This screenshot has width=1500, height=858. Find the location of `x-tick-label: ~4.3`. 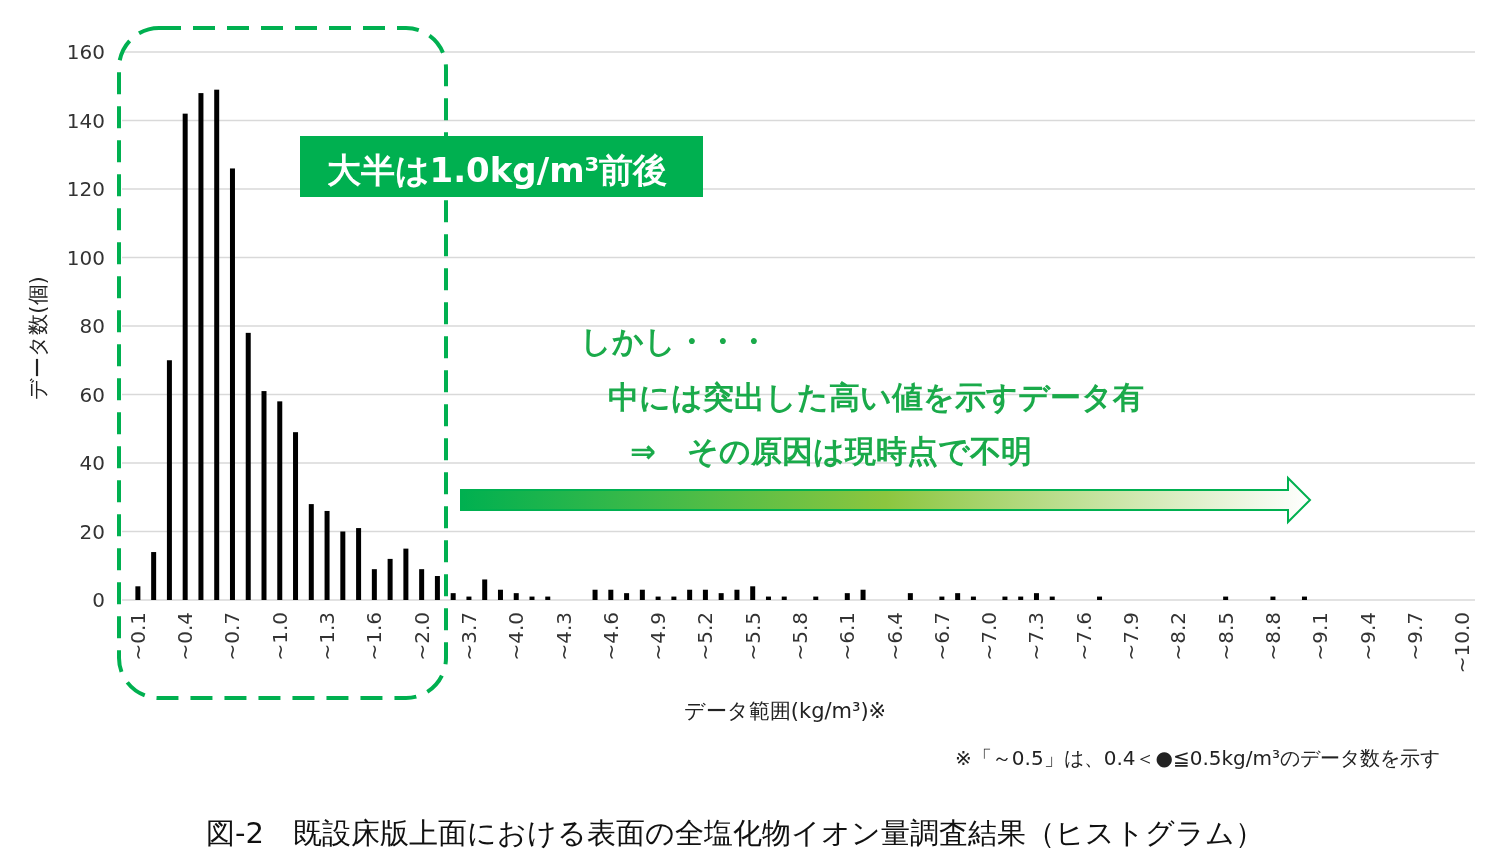

x-tick-label: ~4.3 is located at coordinates (563, 636).